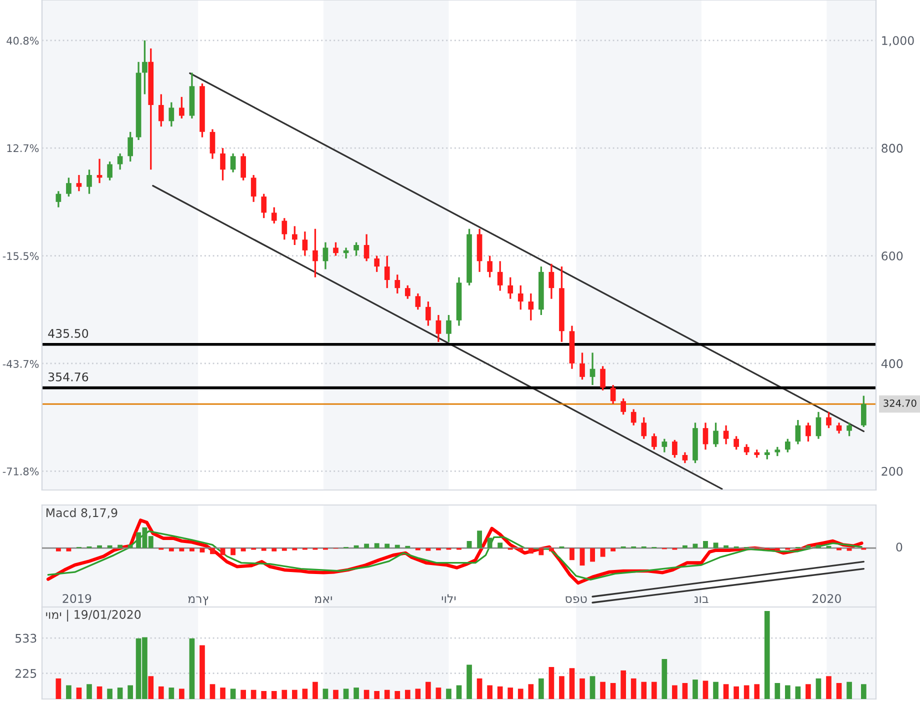 The height and width of the screenshot is (708, 920). I want to click on y2-tick-label: 12.7%, so click(23, 148).